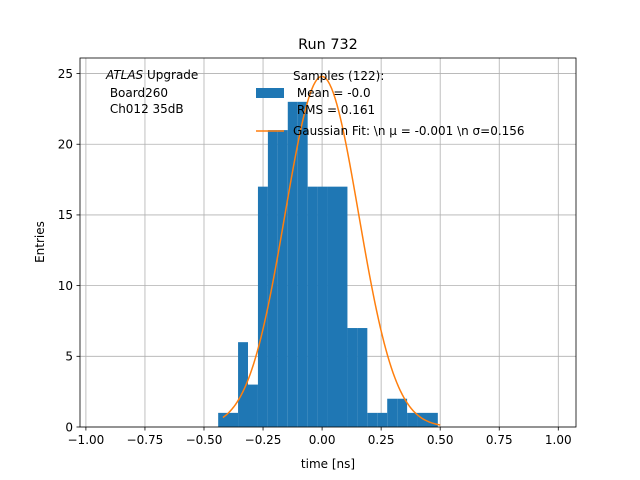  I want to click on x-tick-label: −1.00, so click(86, 440).